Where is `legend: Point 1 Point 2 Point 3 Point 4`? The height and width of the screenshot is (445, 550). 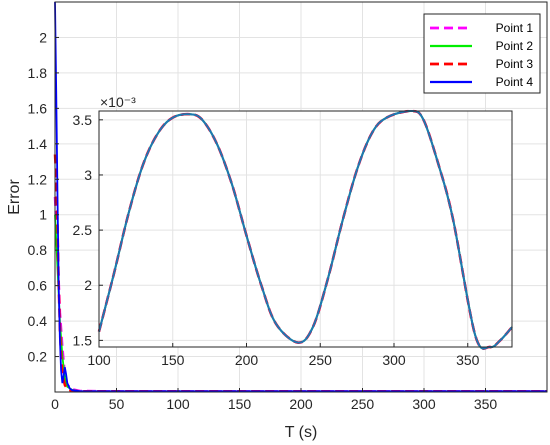 legend: Point 1 Point 2 Point 3 Point 4 is located at coordinates (482, 53).